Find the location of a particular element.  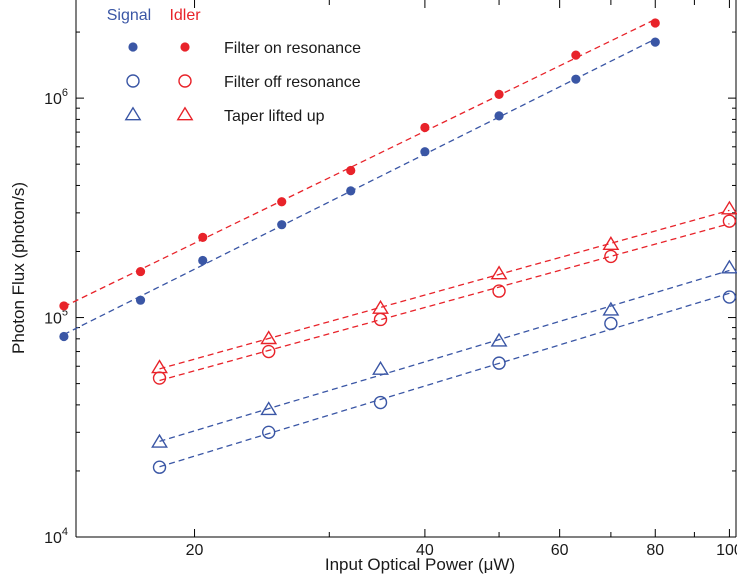

legend-label: Taper lifted up is located at coordinates (274, 116).